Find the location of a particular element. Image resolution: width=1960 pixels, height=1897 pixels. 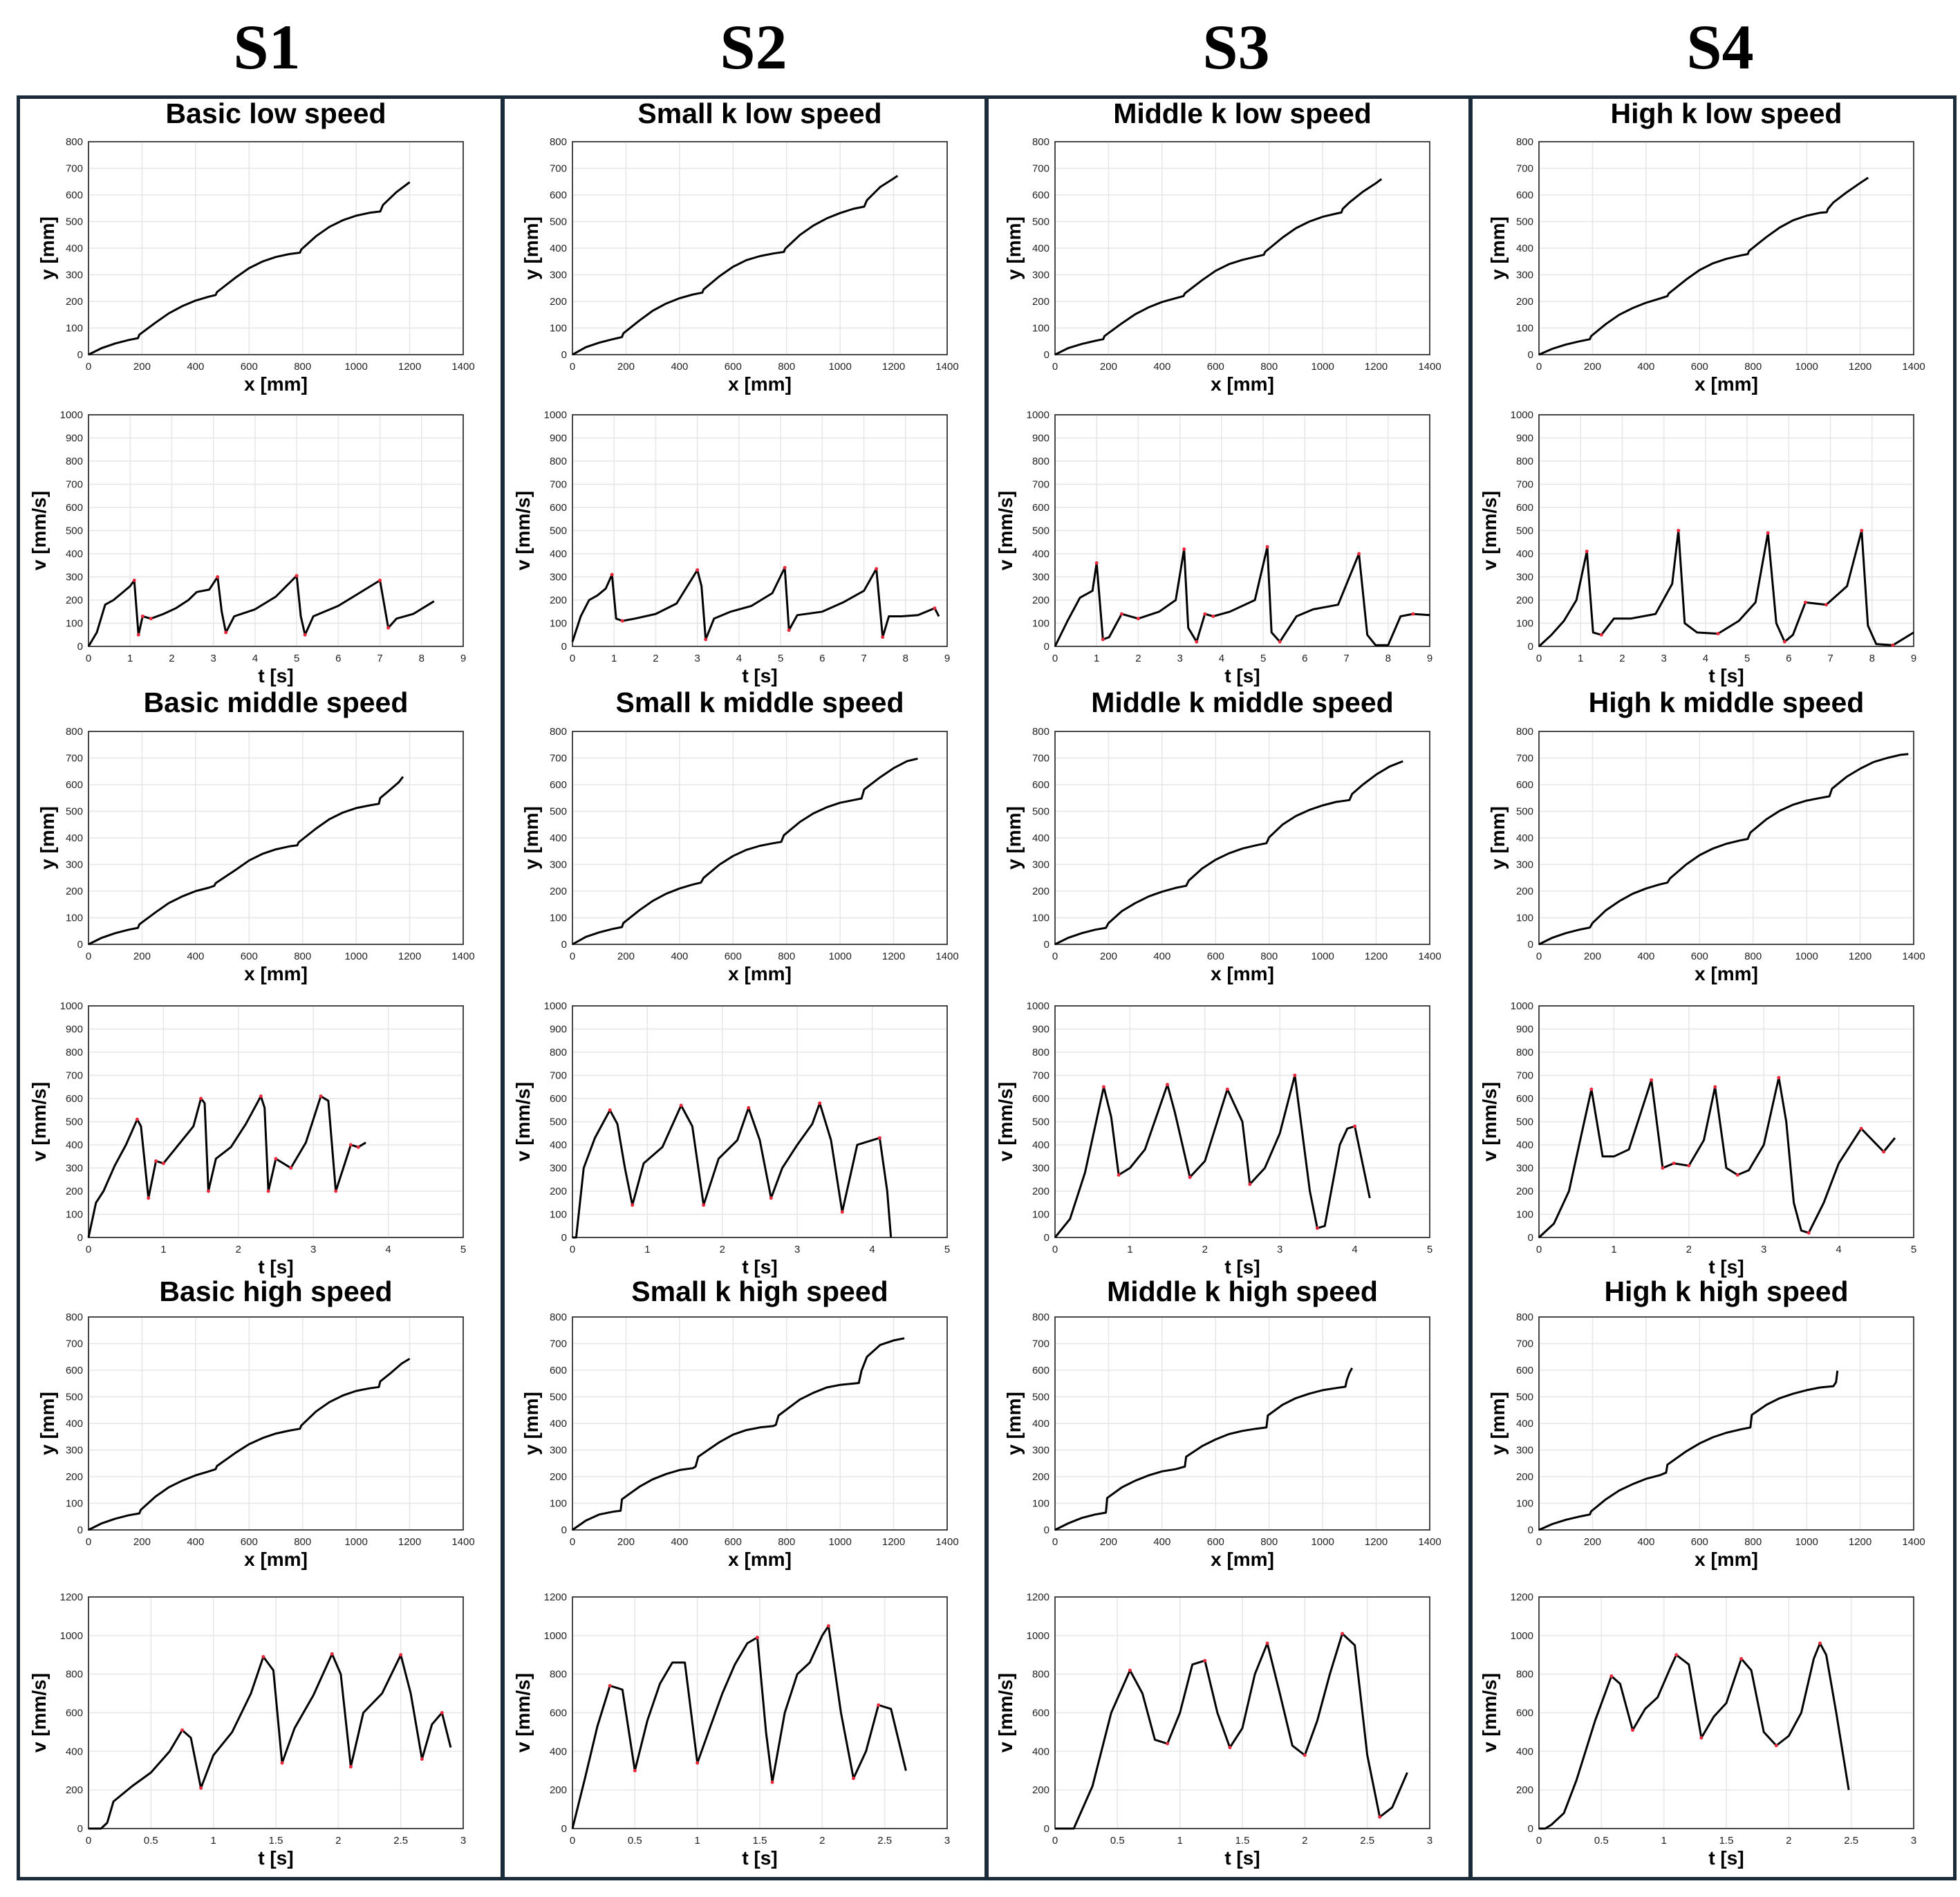

x-tick-label: 200 is located at coordinates (1592, 1542).